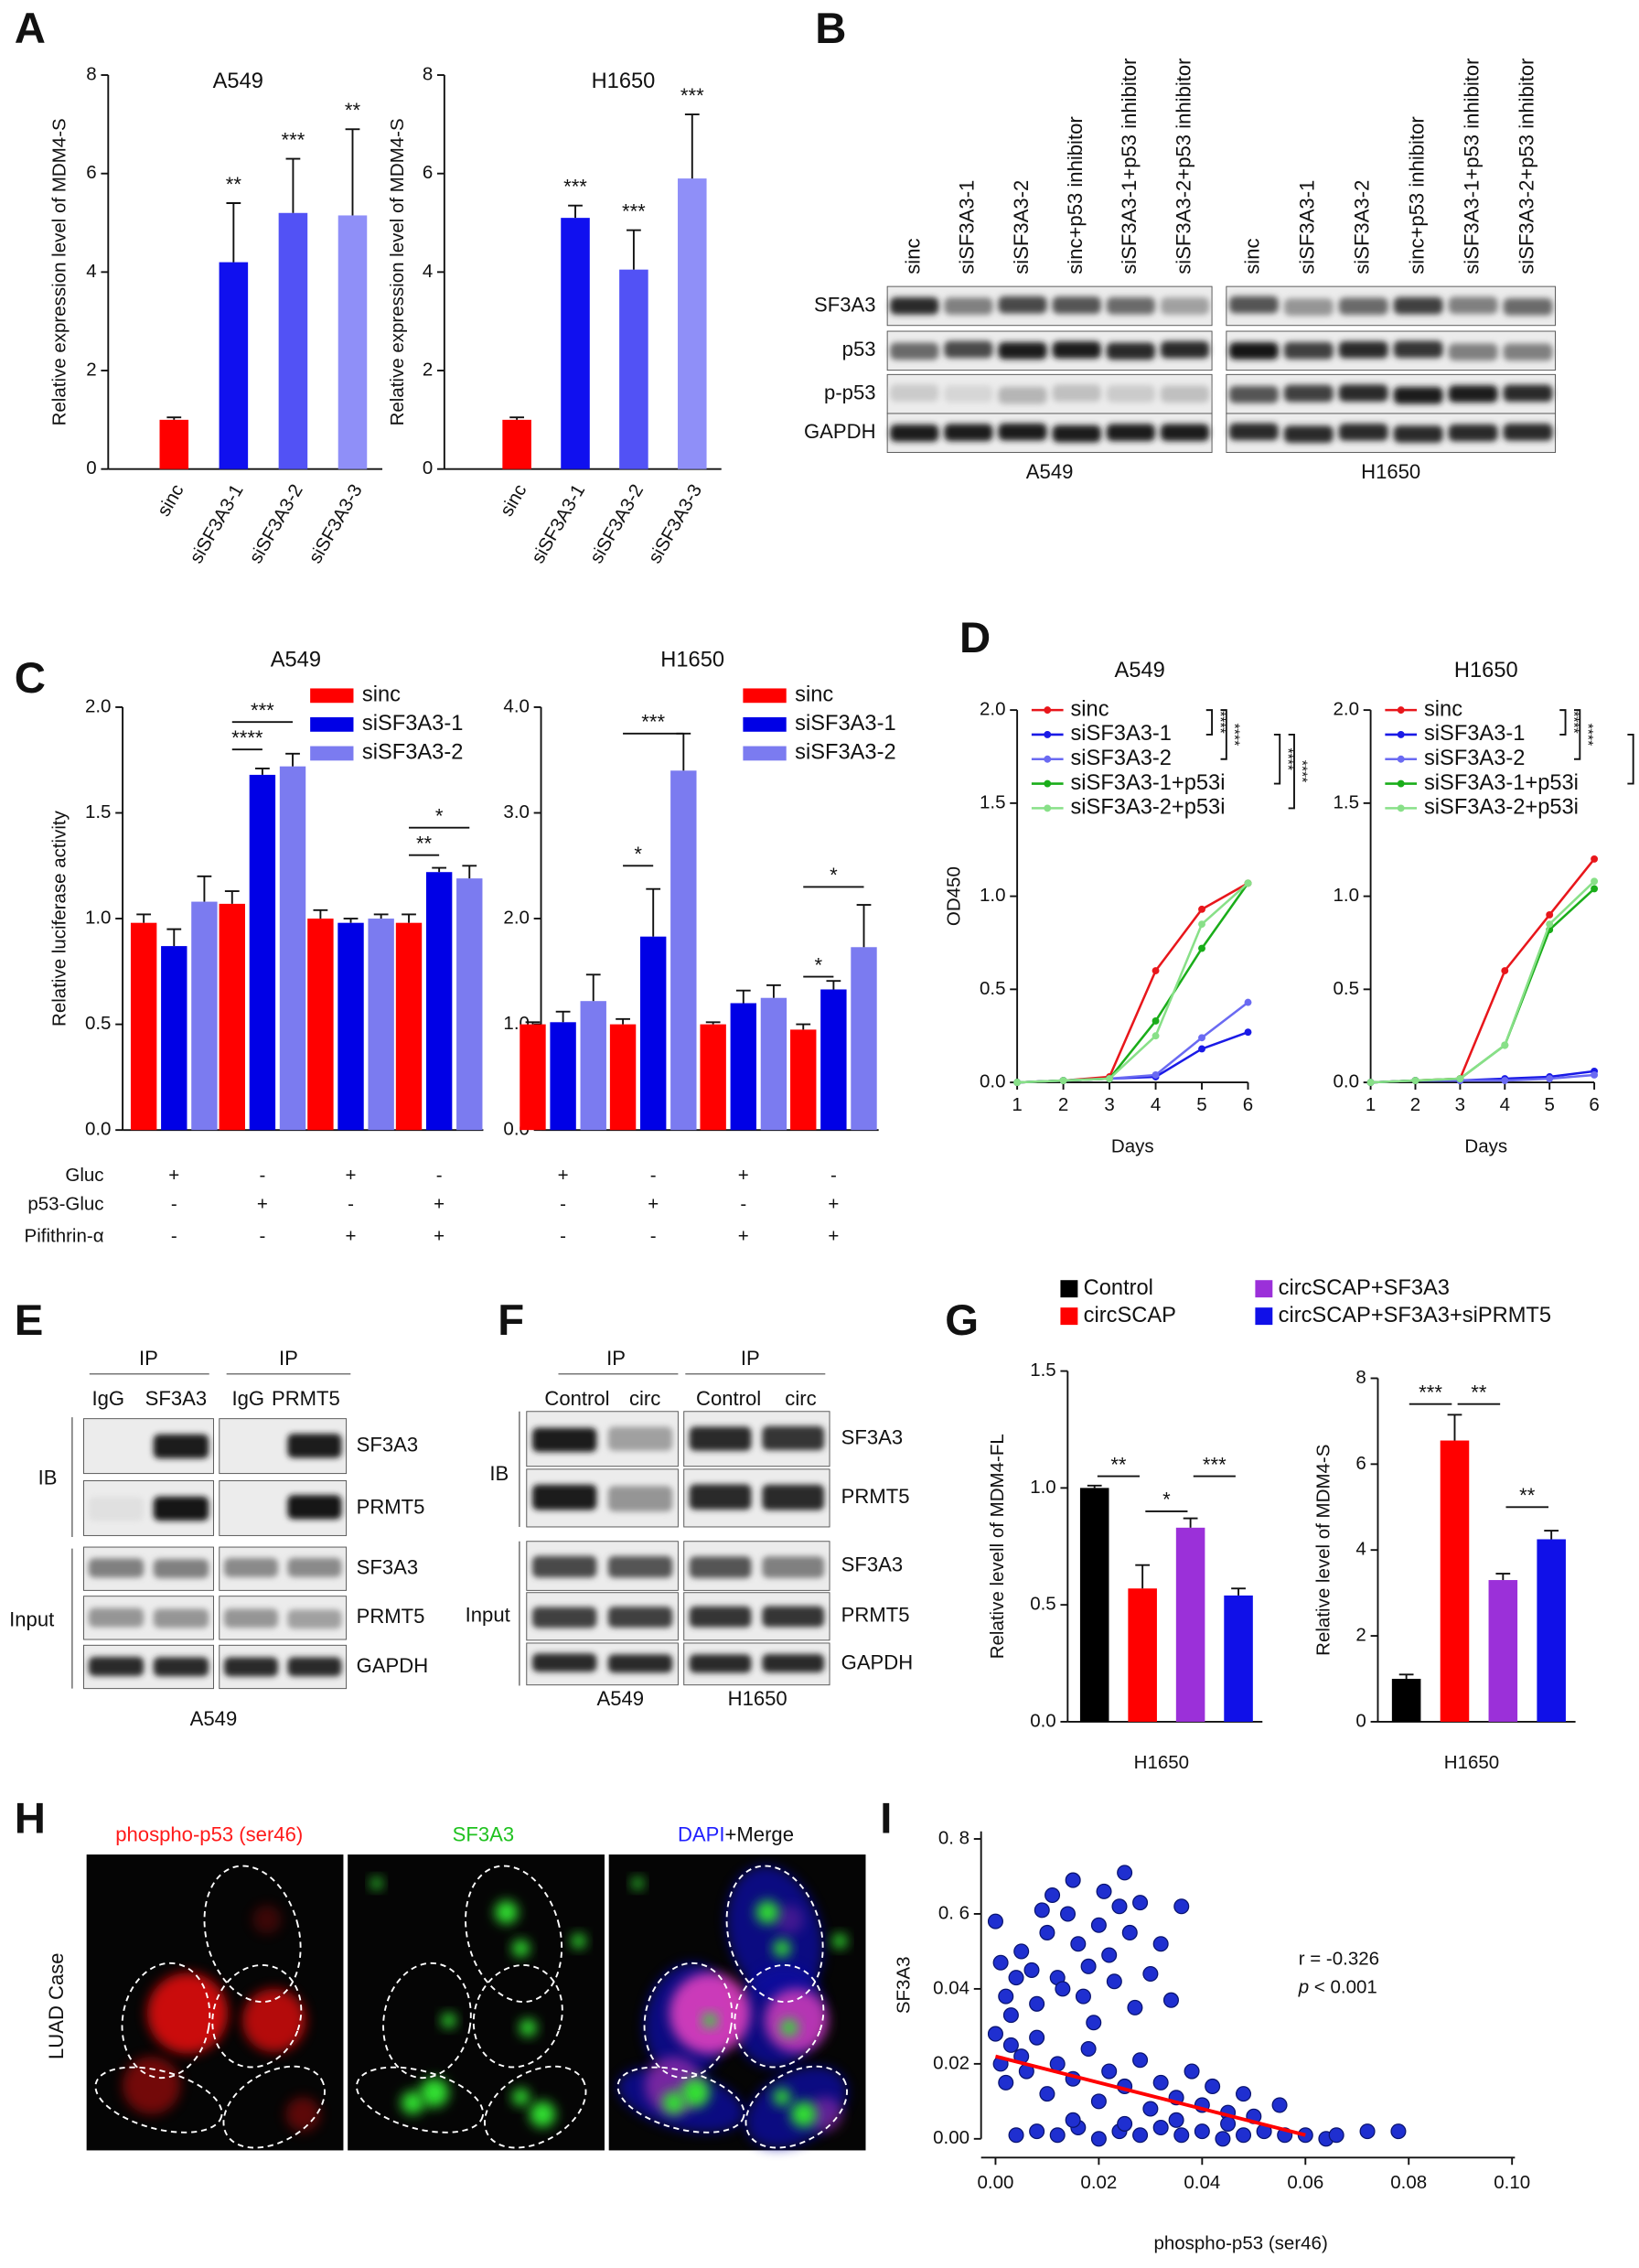  Describe the element at coordinates (1343, 1987) in the screenshot. I see `p-text: < 0.001` at that location.